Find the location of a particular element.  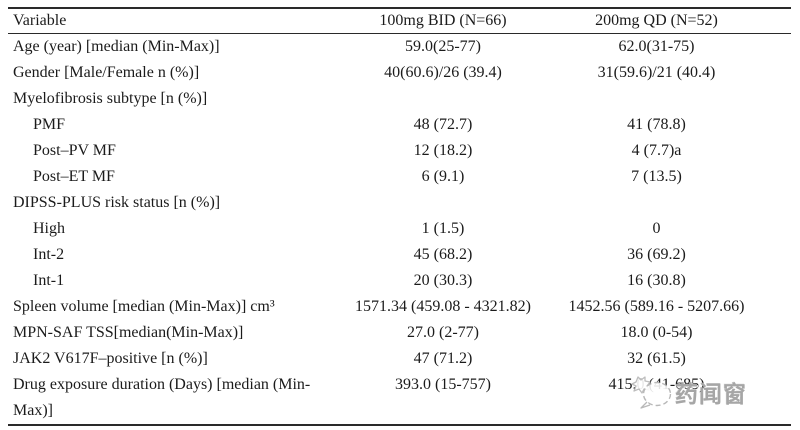

row-label: Age (year) [median (Min-Max)] is located at coordinates (116, 46).